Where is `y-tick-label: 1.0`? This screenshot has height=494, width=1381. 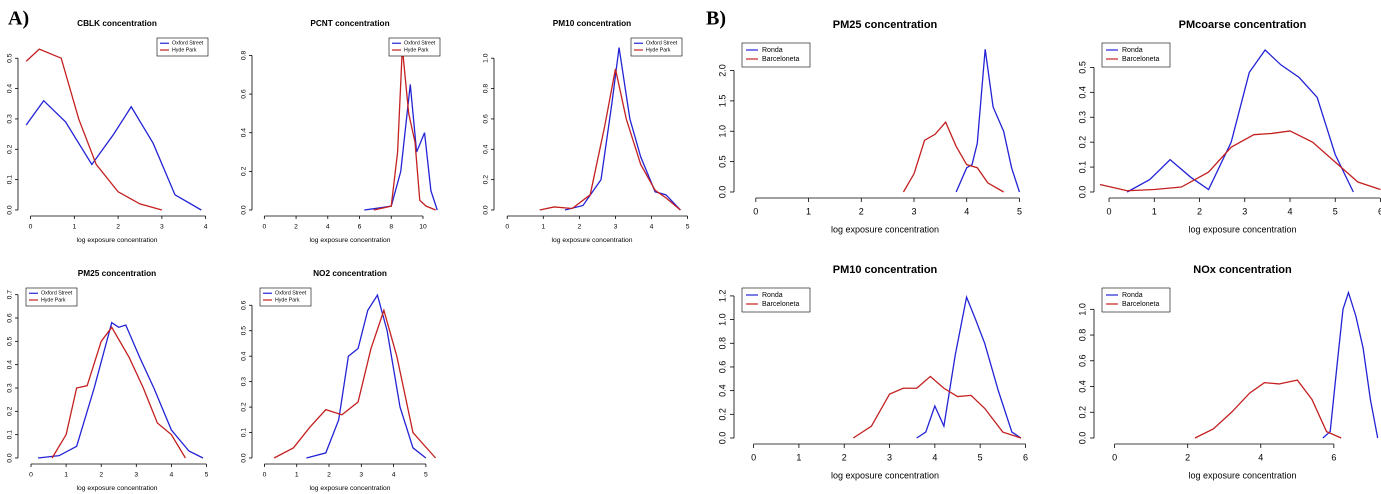 y-tick-label: 1.0 is located at coordinates (486, 58).